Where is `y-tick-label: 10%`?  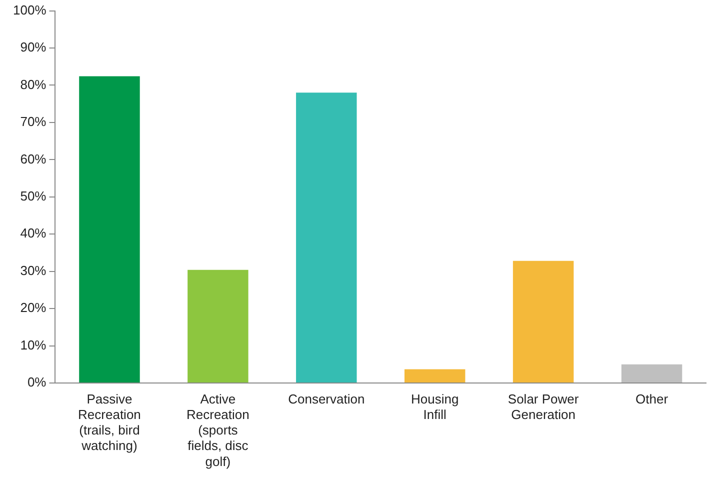
y-tick-label: 10% is located at coordinates (33, 344).